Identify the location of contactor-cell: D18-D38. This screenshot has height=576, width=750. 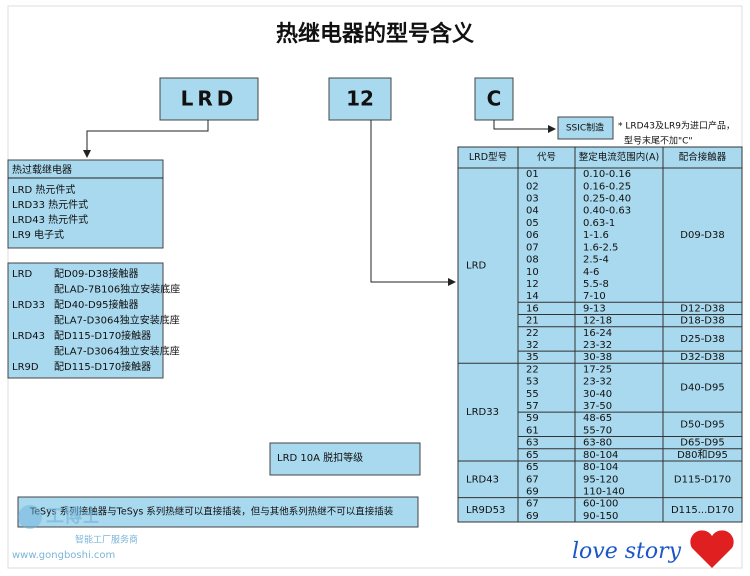
(702, 321).